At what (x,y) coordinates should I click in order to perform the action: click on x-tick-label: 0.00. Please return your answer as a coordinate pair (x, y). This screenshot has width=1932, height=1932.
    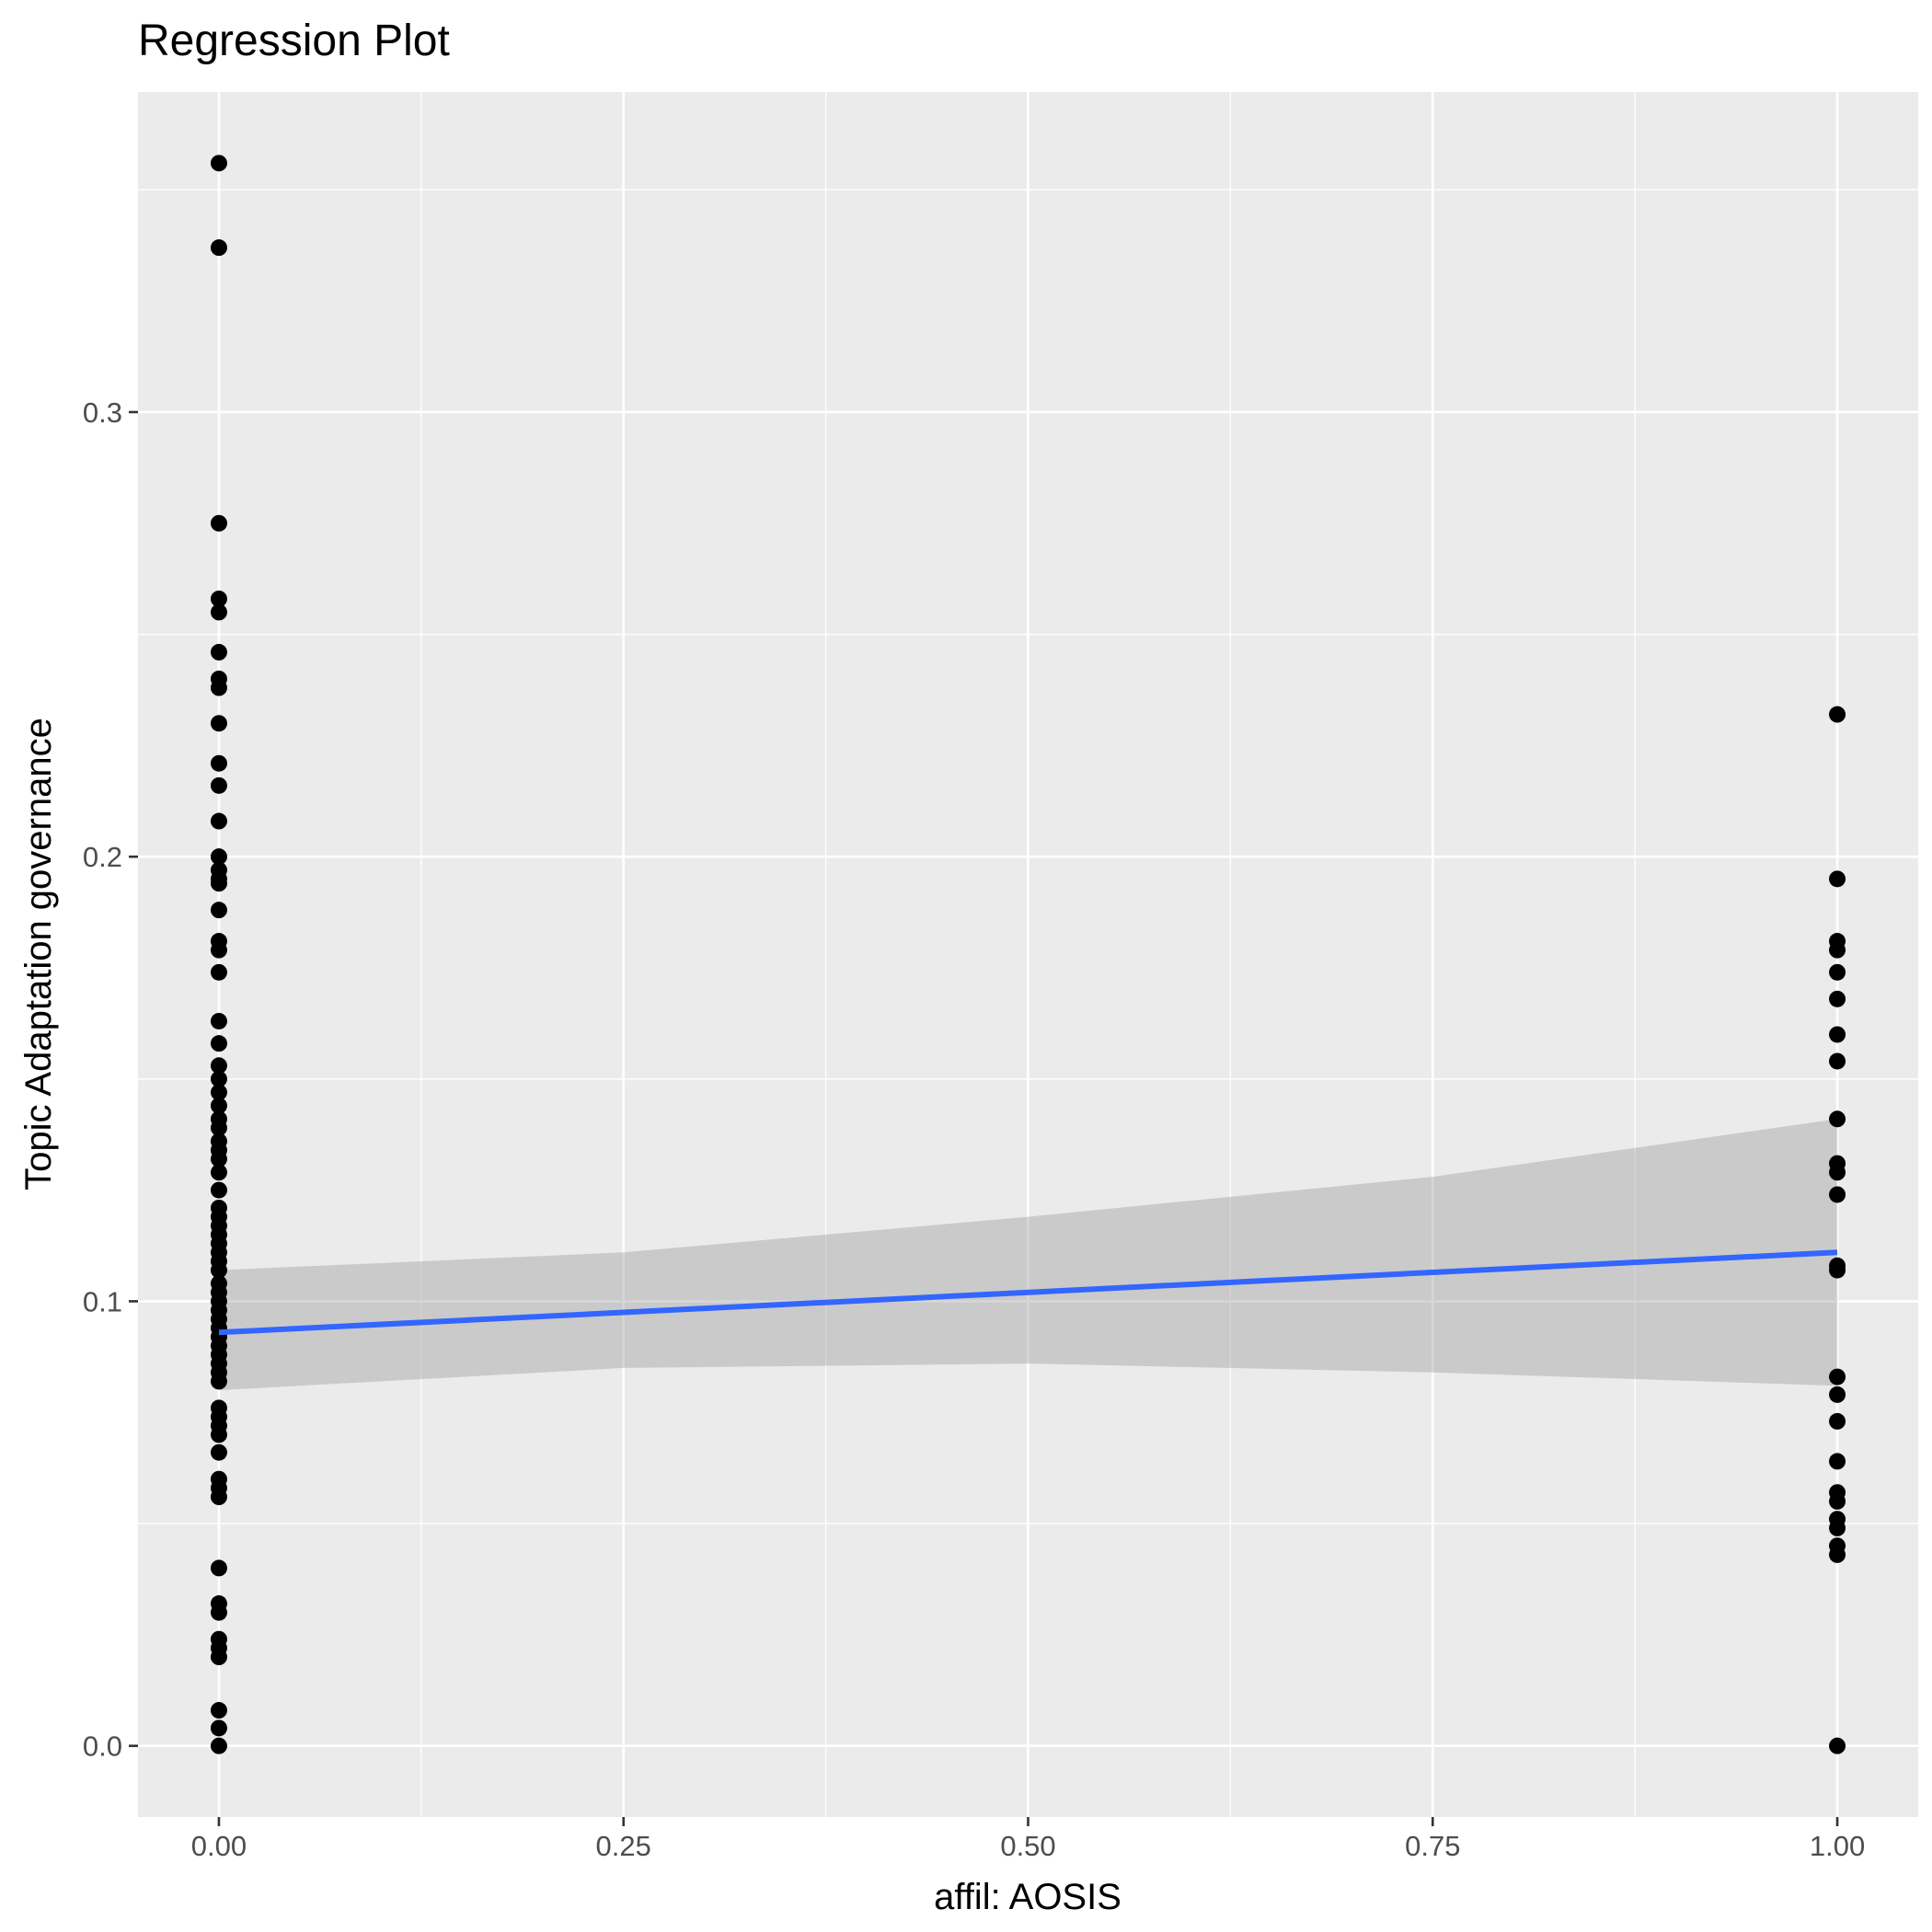
    Looking at the image, I should click on (219, 1846).